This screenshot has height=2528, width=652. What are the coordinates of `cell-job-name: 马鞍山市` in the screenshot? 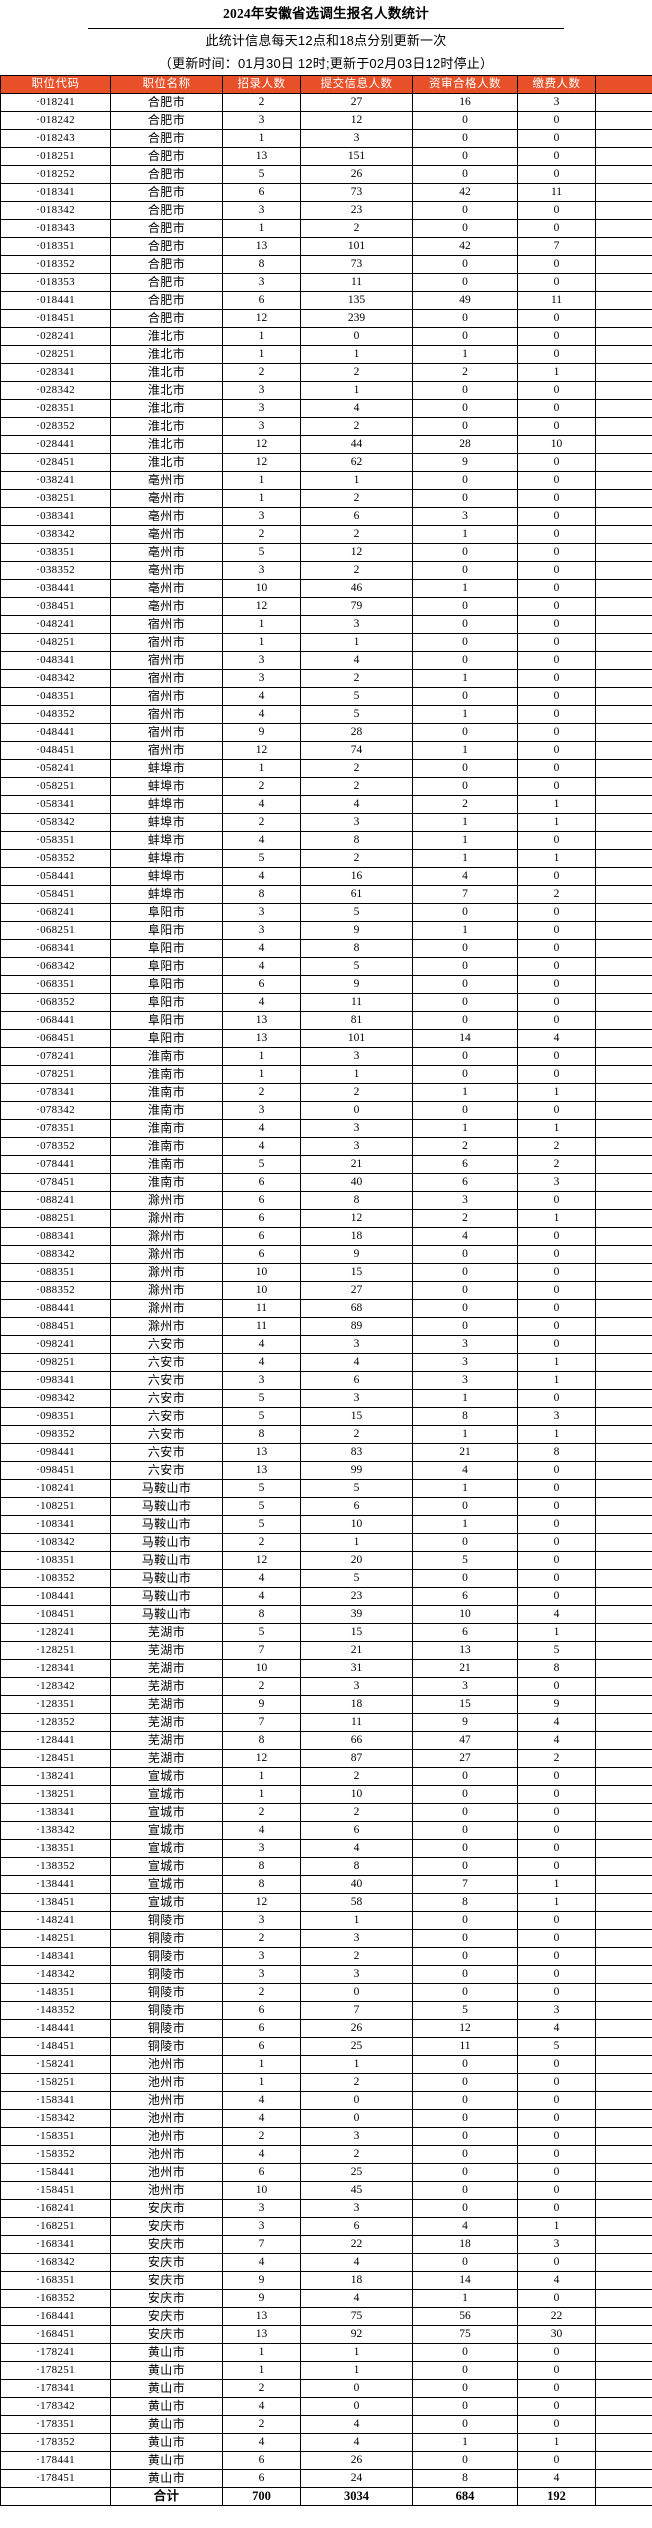 It's located at (166, 1524).